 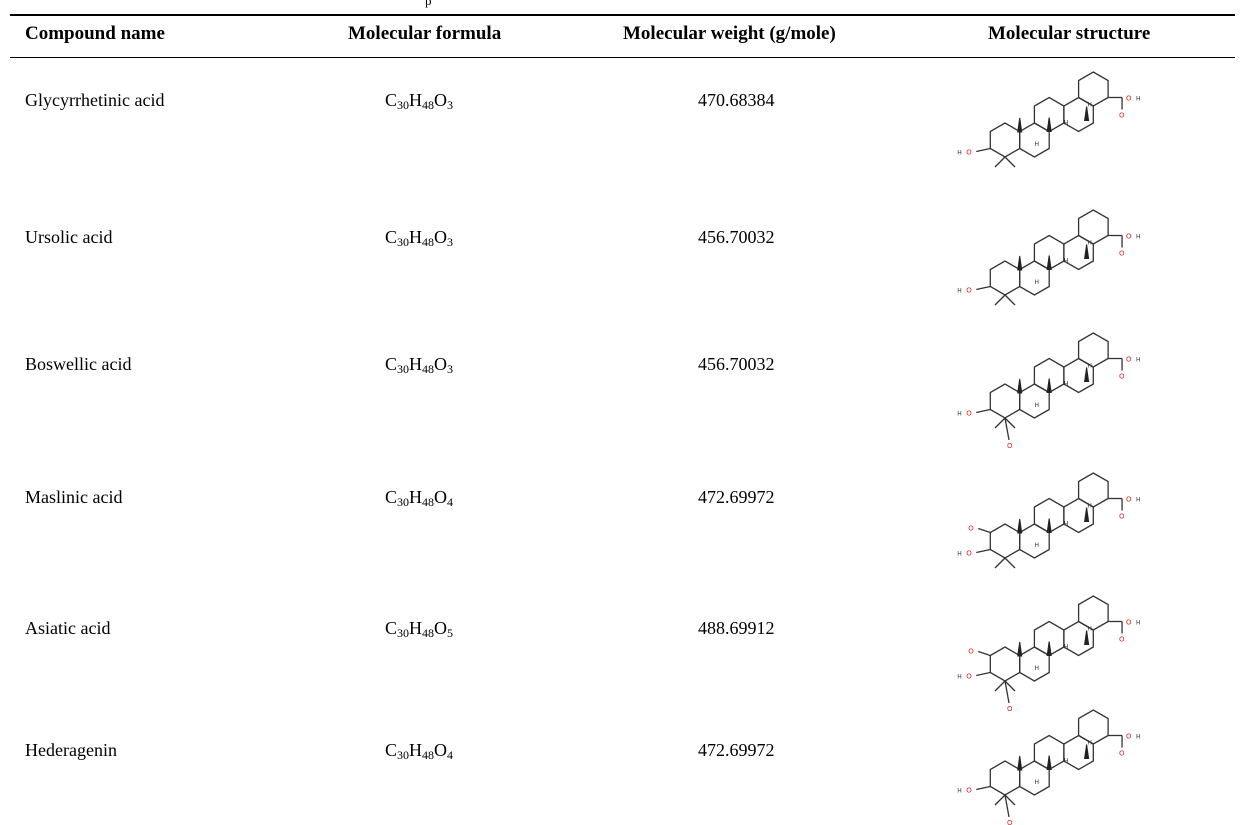 I want to click on header-molecular-formula: Molecular formula, so click(x=425, y=33).